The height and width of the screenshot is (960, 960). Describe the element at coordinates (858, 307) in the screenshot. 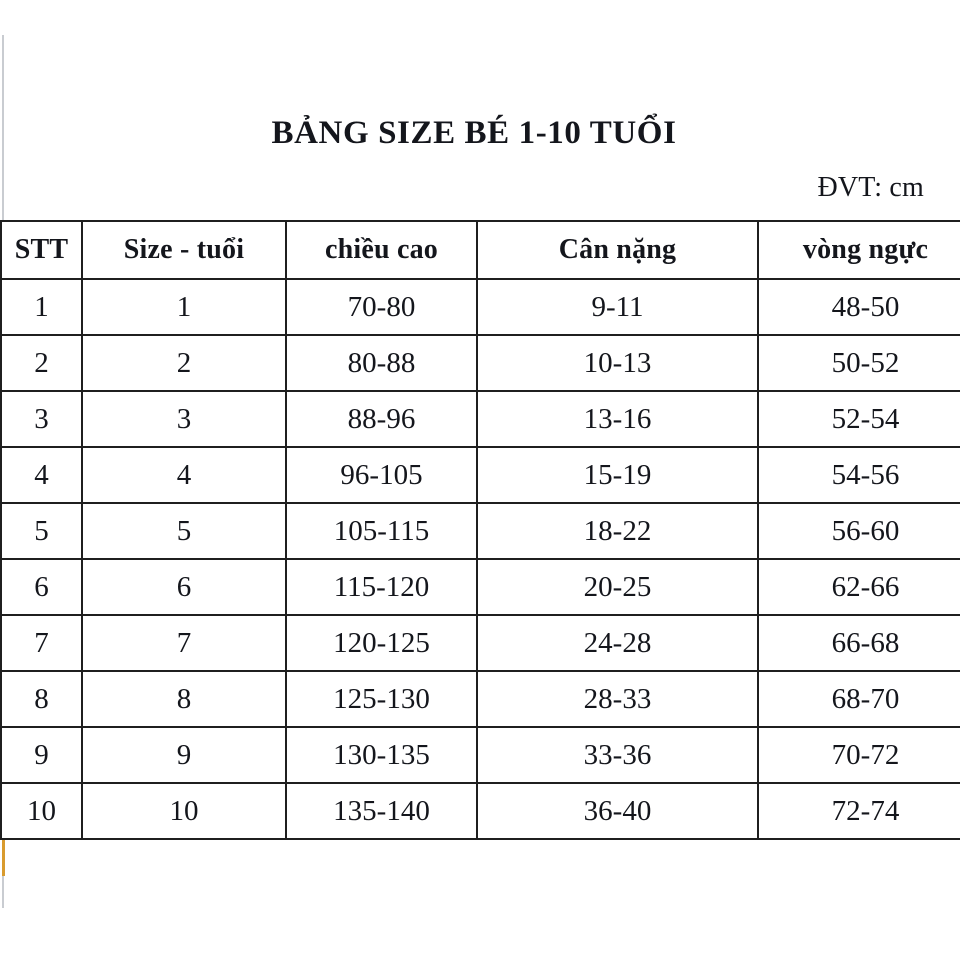

I see `cell-chest: 48-50` at that location.